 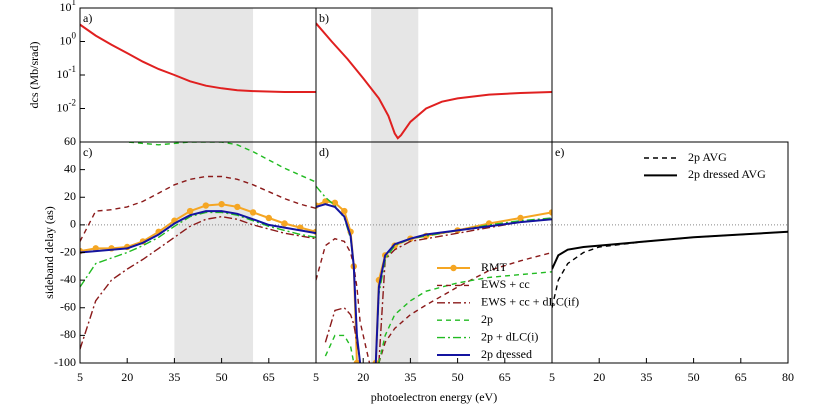 I want to click on y-tick-label: 10⁰, so click(x=68, y=39).